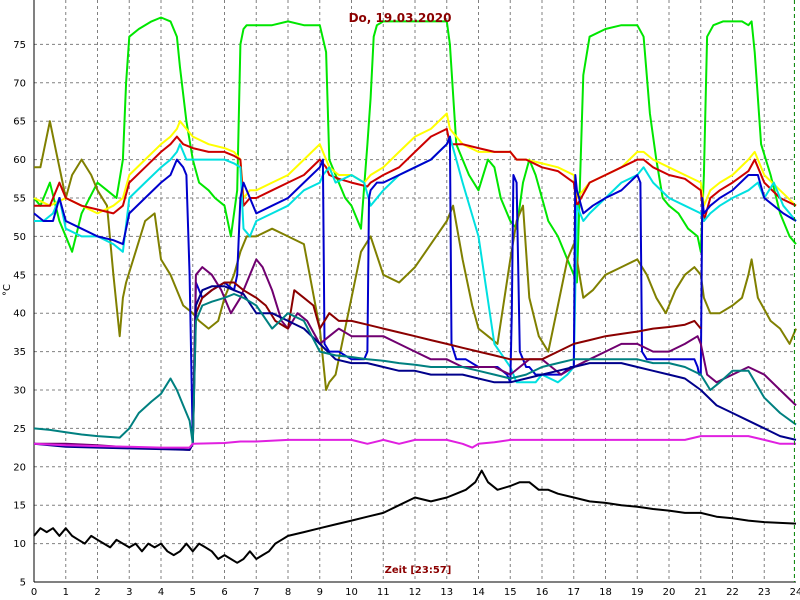 This screenshot has width=800, height=600. Describe the element at coordinates (19, 506) in the screenshot. I see `y-tick-label: 15` at that location.